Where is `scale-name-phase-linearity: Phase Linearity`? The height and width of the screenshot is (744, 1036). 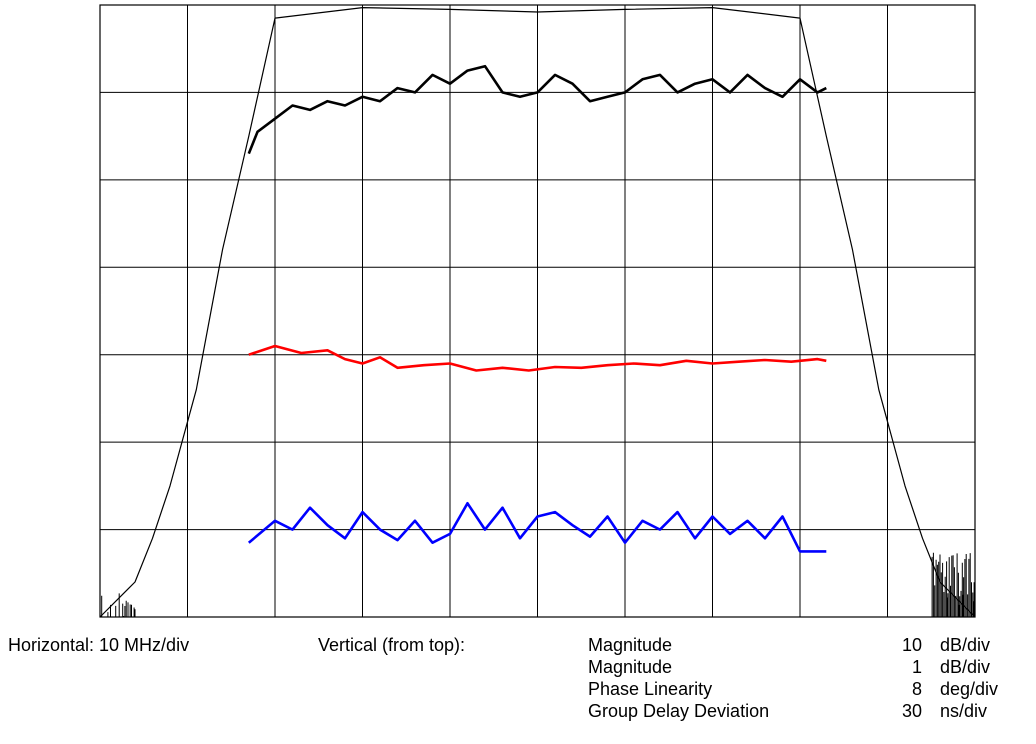
scale-name-phase-linearity: Phase Linearity is located at coordinates (650, 689).